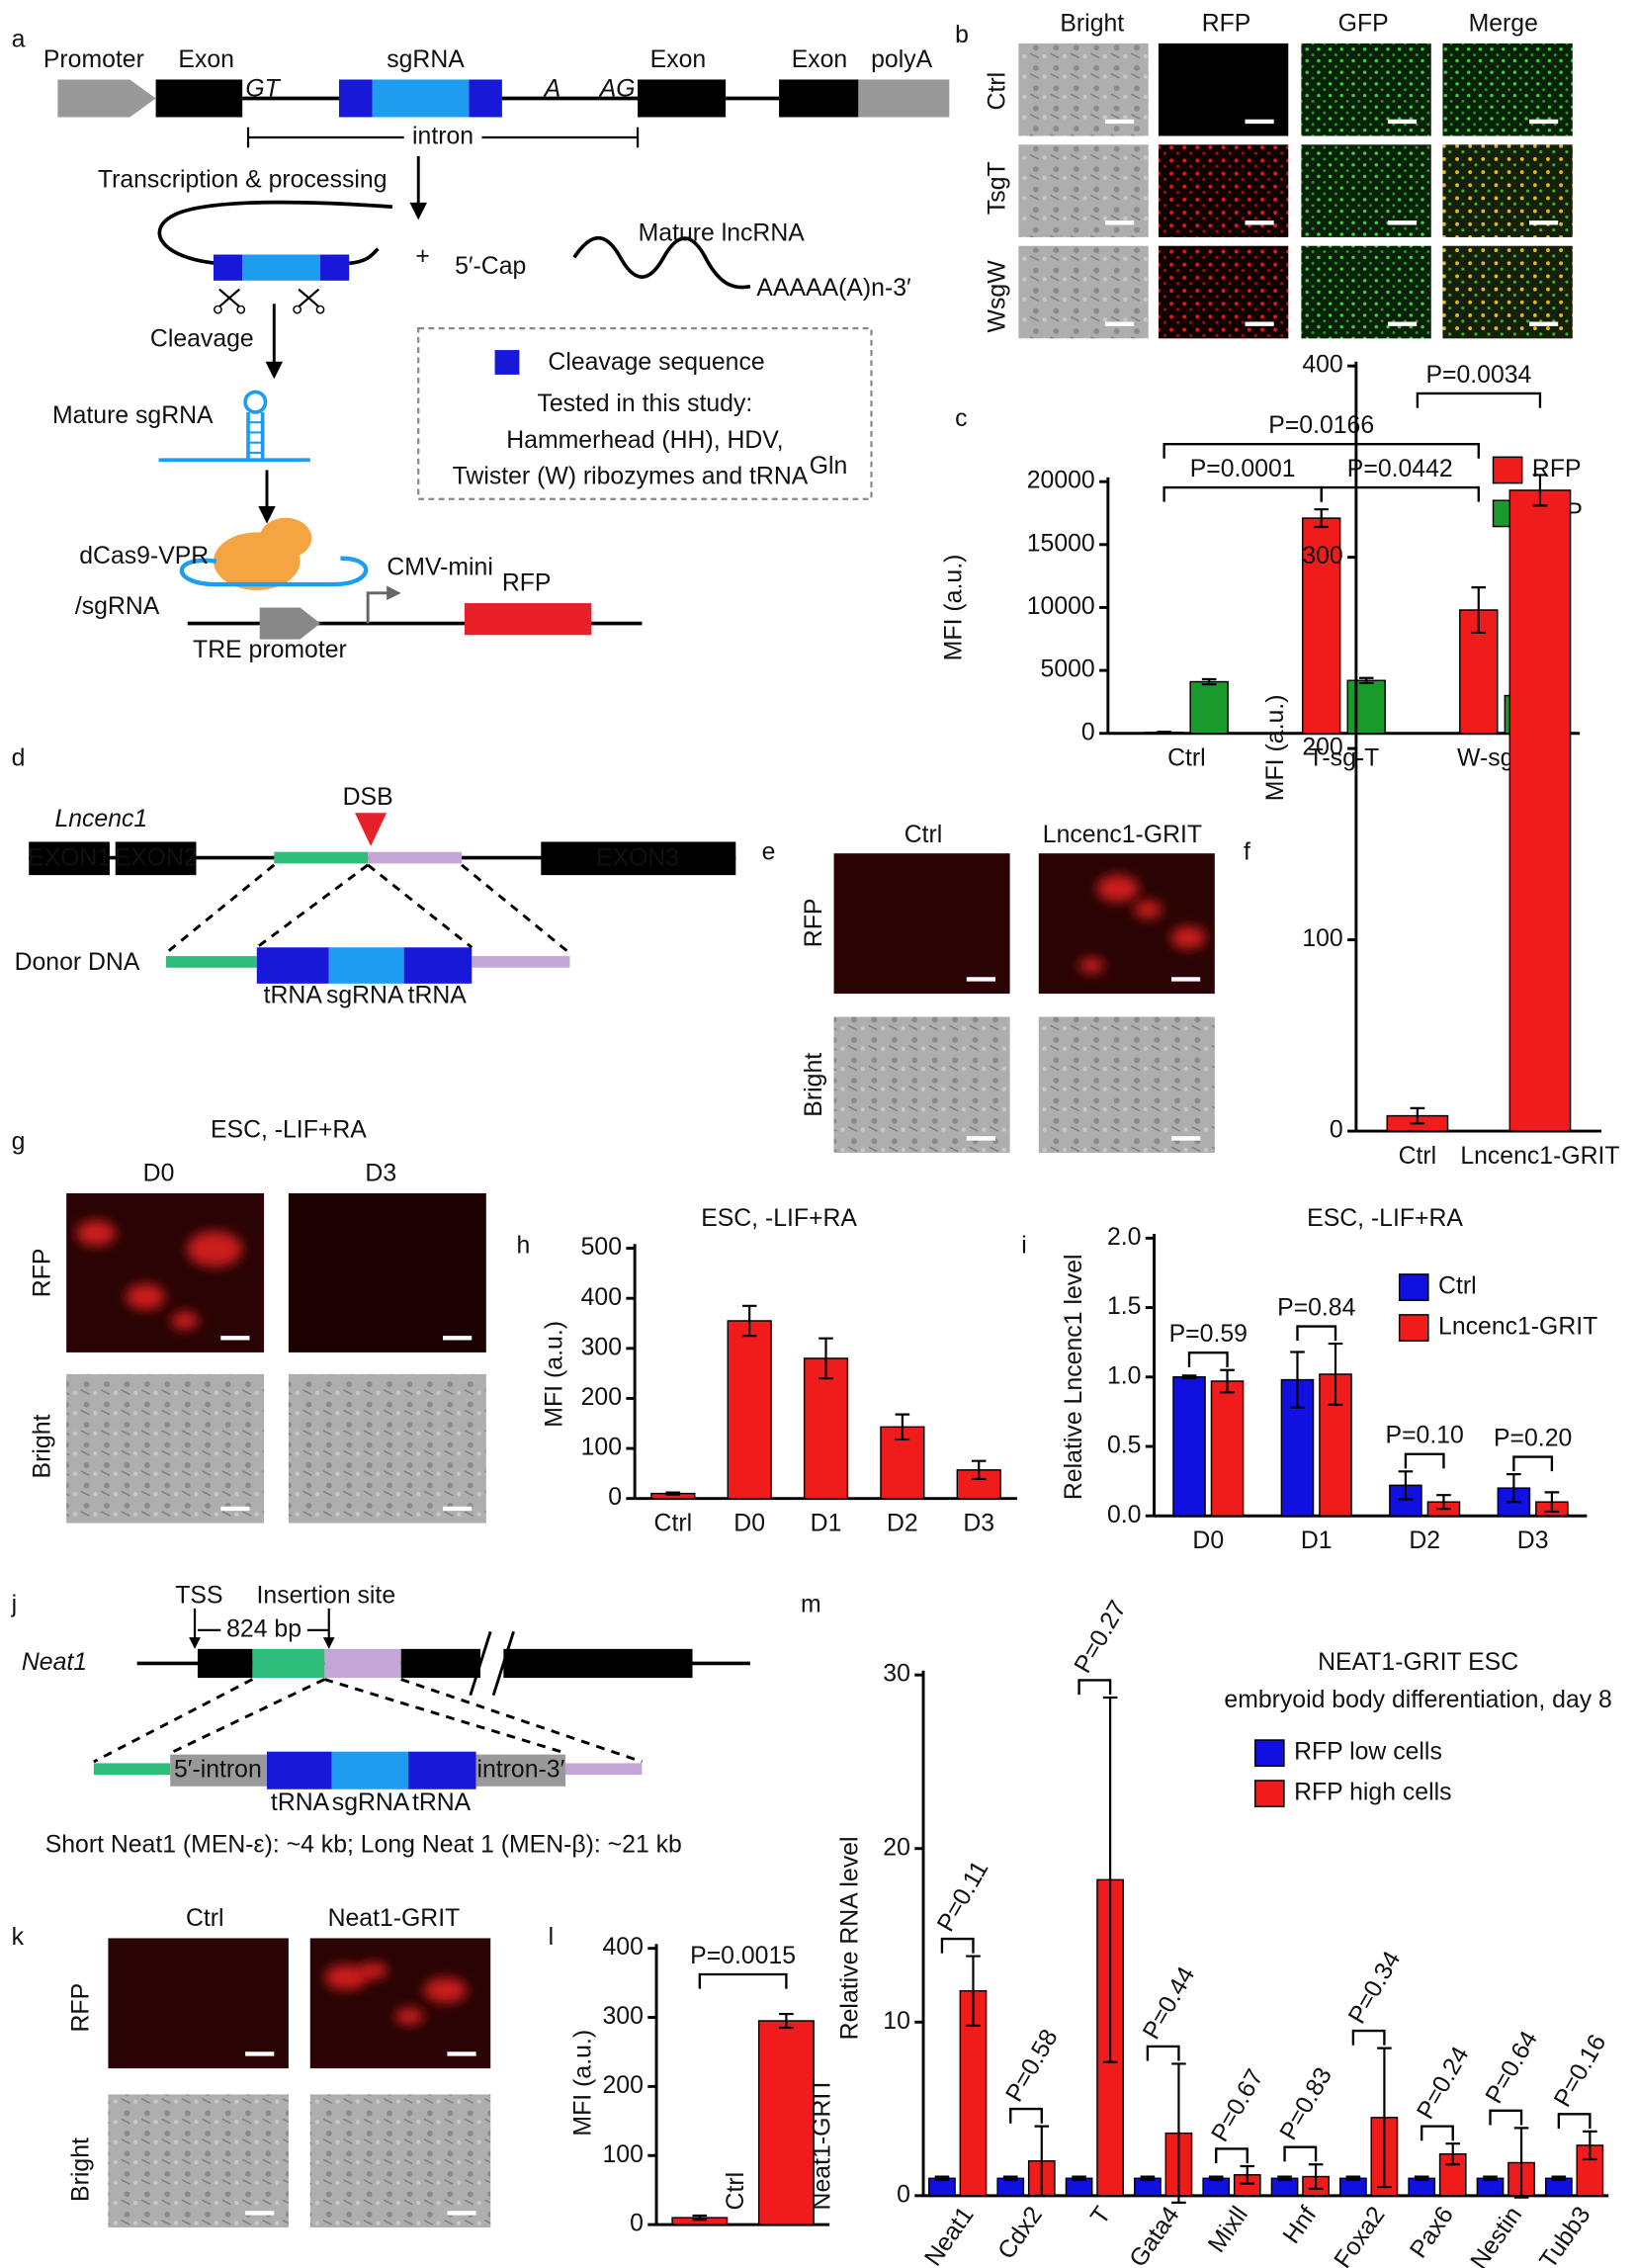 This screenshot has height=2268, width=1636. What do you see at coordinates (1238, 2105) in the screenshot?
I see `p-value: P=0.67` at bounding box center [1238, 2105].